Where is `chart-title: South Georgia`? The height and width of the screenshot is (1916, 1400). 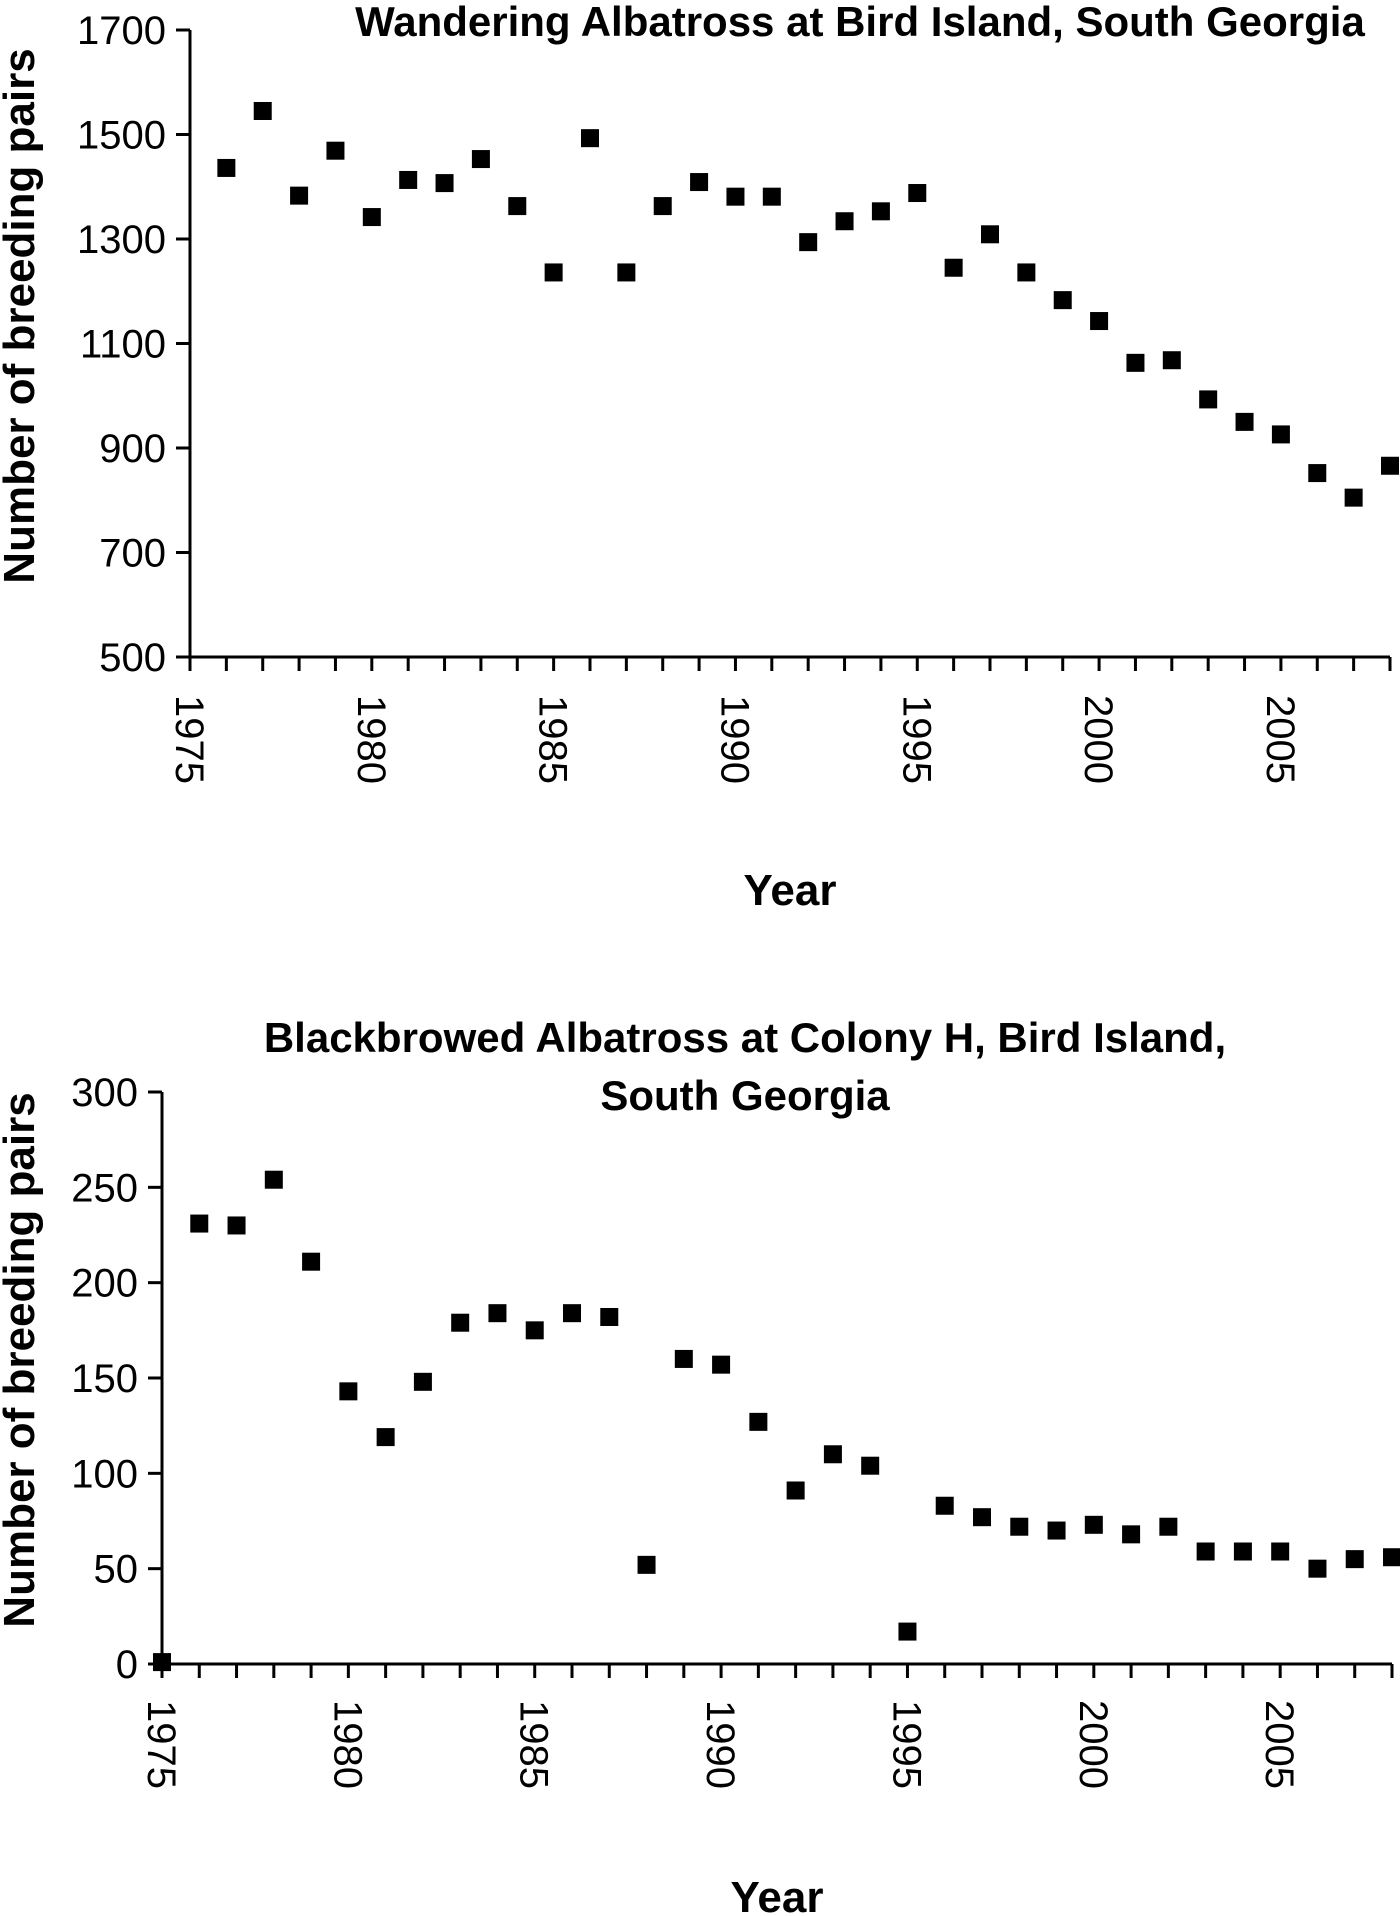 chart-title: South Georgia is located at coordinates (745, 1095).